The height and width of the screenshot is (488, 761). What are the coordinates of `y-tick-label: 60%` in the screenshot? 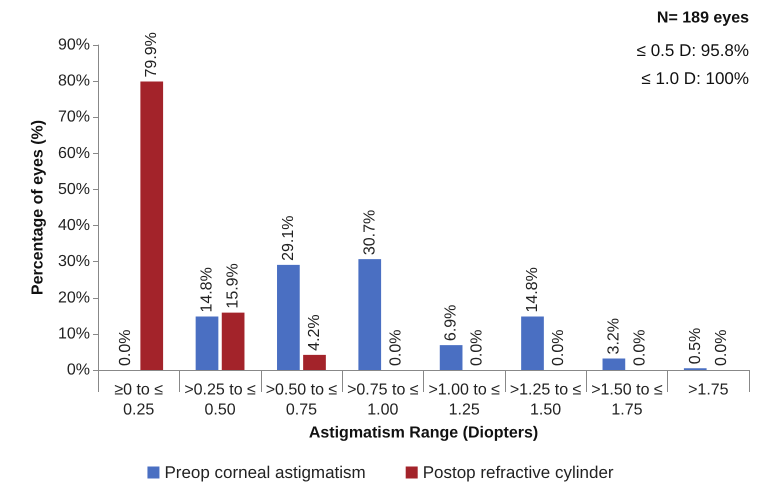 It's located at (74, 153).